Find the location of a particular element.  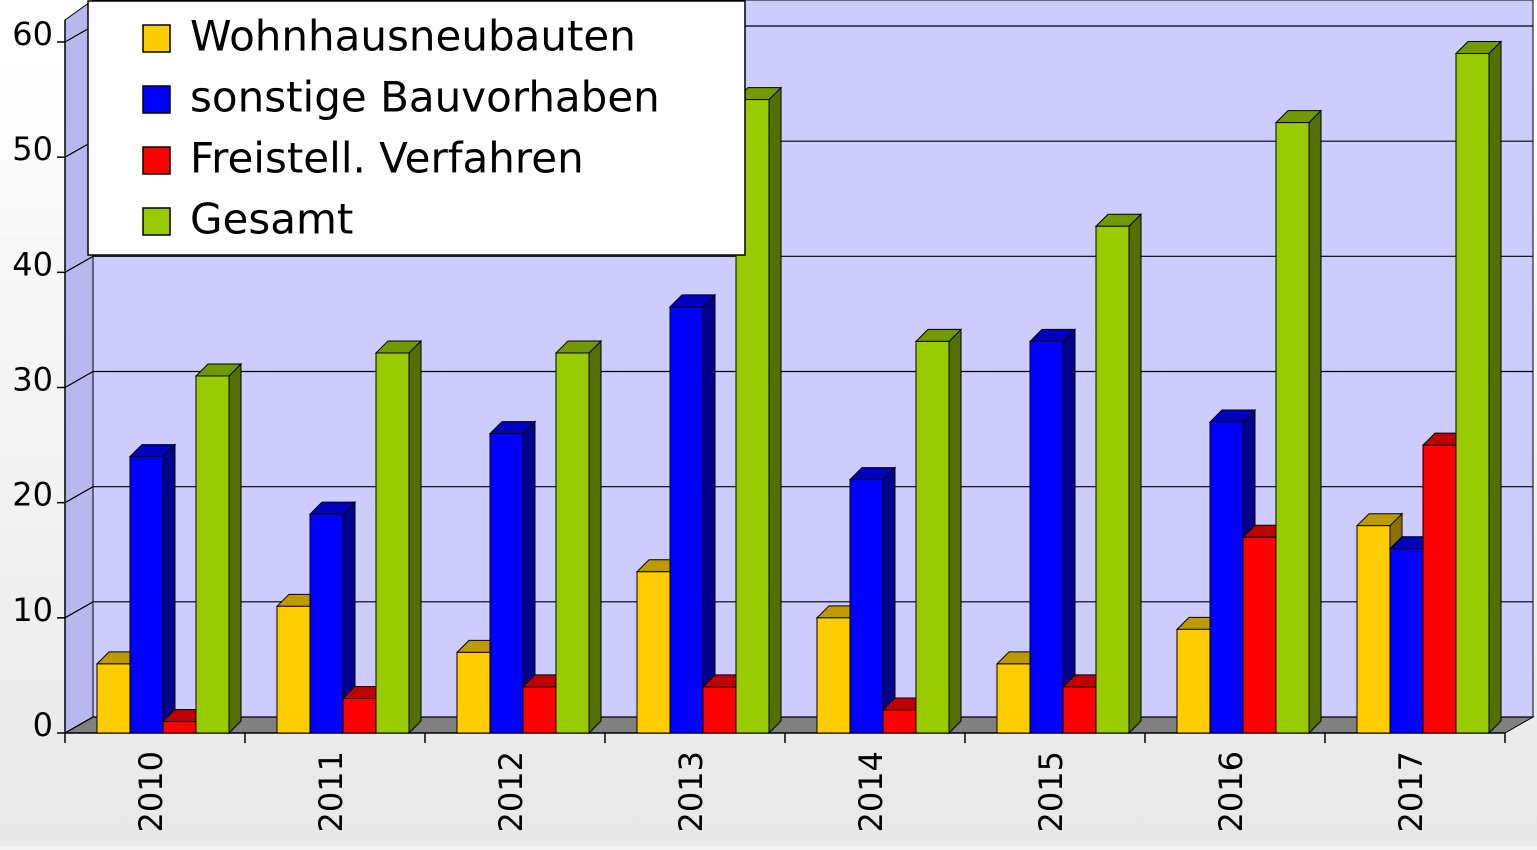

legend-box is located at coordinates (416, 128).